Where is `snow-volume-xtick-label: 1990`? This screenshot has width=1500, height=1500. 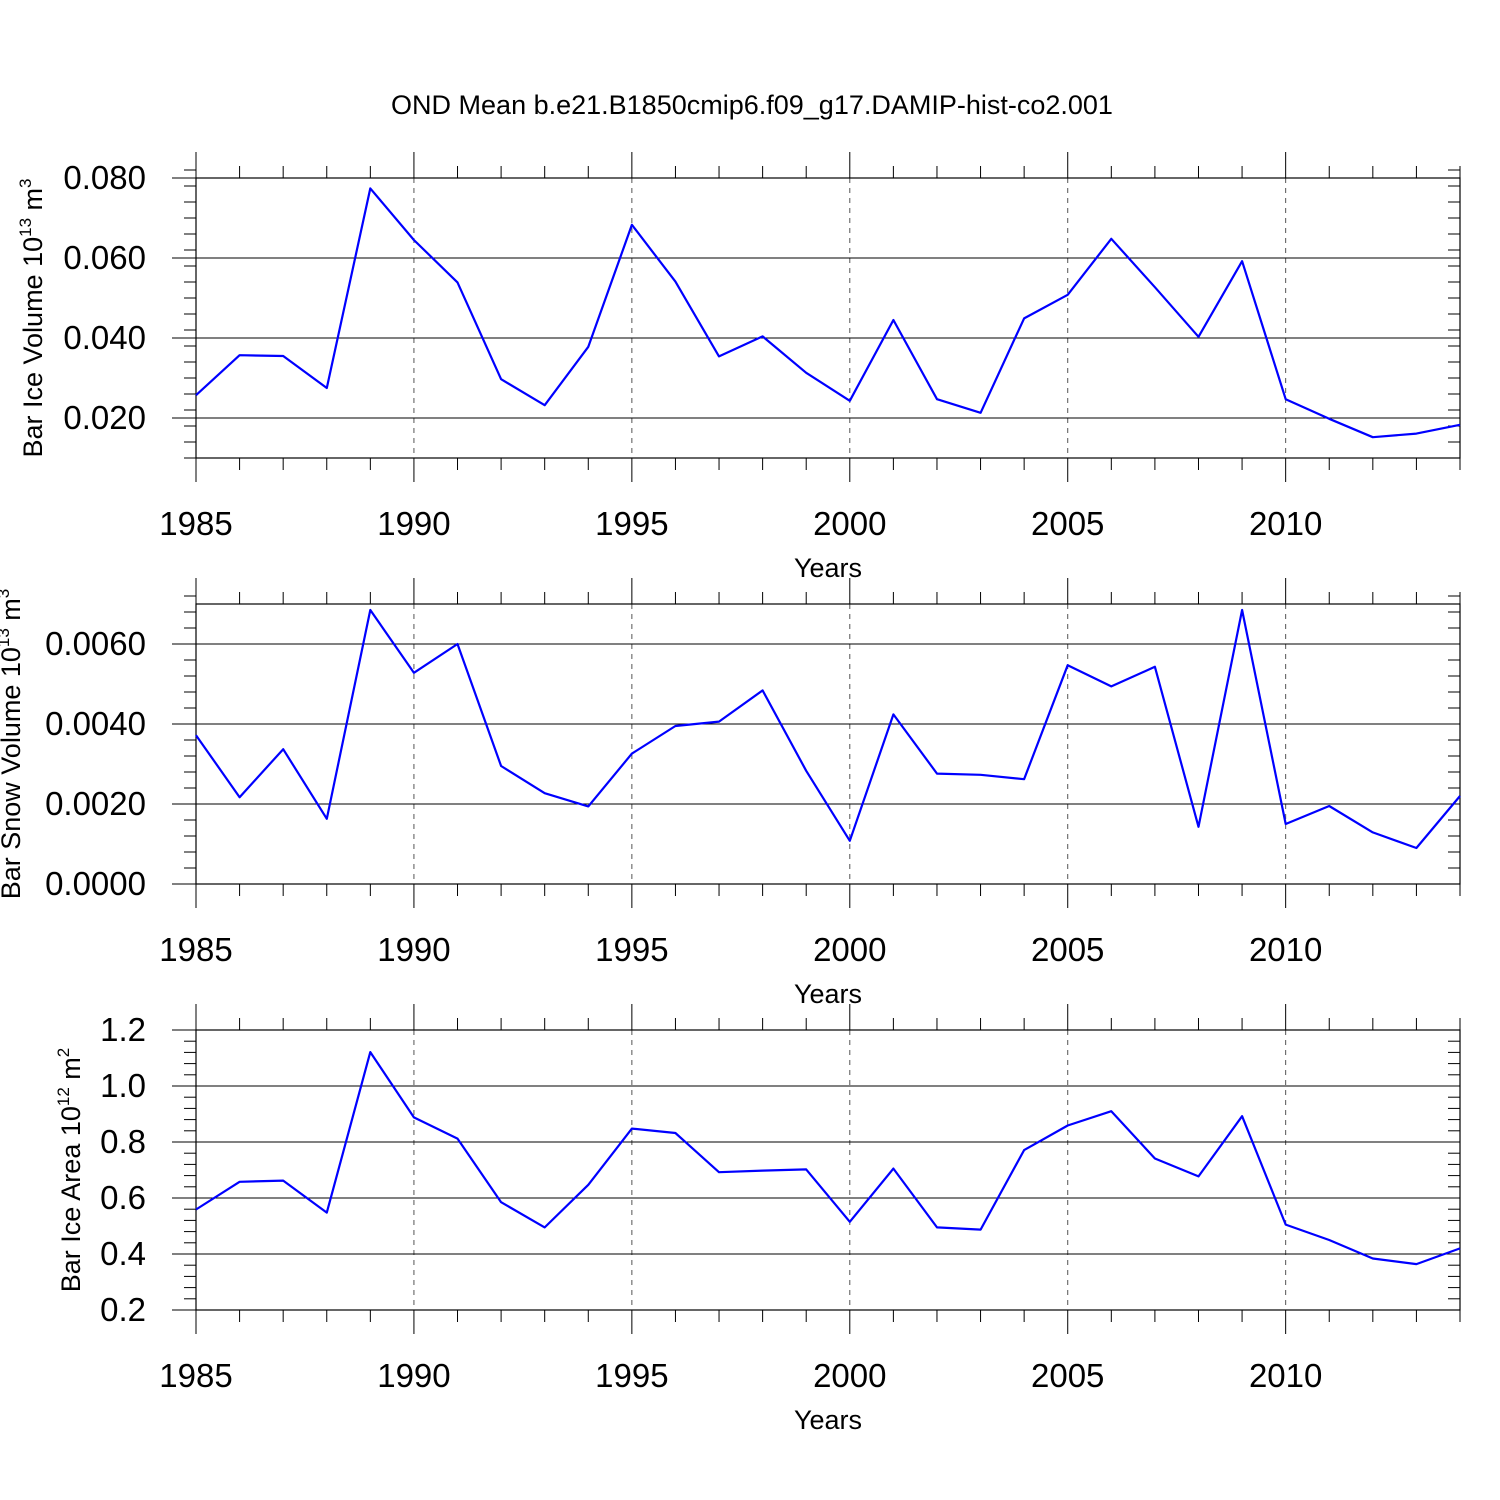
snow-volume-xtick-label: 1990 is located at coordinates (413, 949).